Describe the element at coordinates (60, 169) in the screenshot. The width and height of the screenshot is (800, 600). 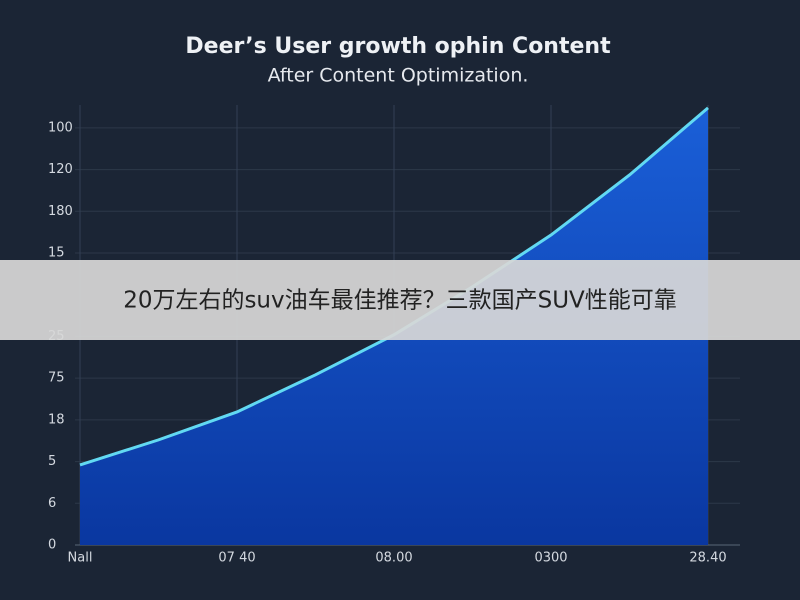
I see `y-tick-label: 120` at that location.